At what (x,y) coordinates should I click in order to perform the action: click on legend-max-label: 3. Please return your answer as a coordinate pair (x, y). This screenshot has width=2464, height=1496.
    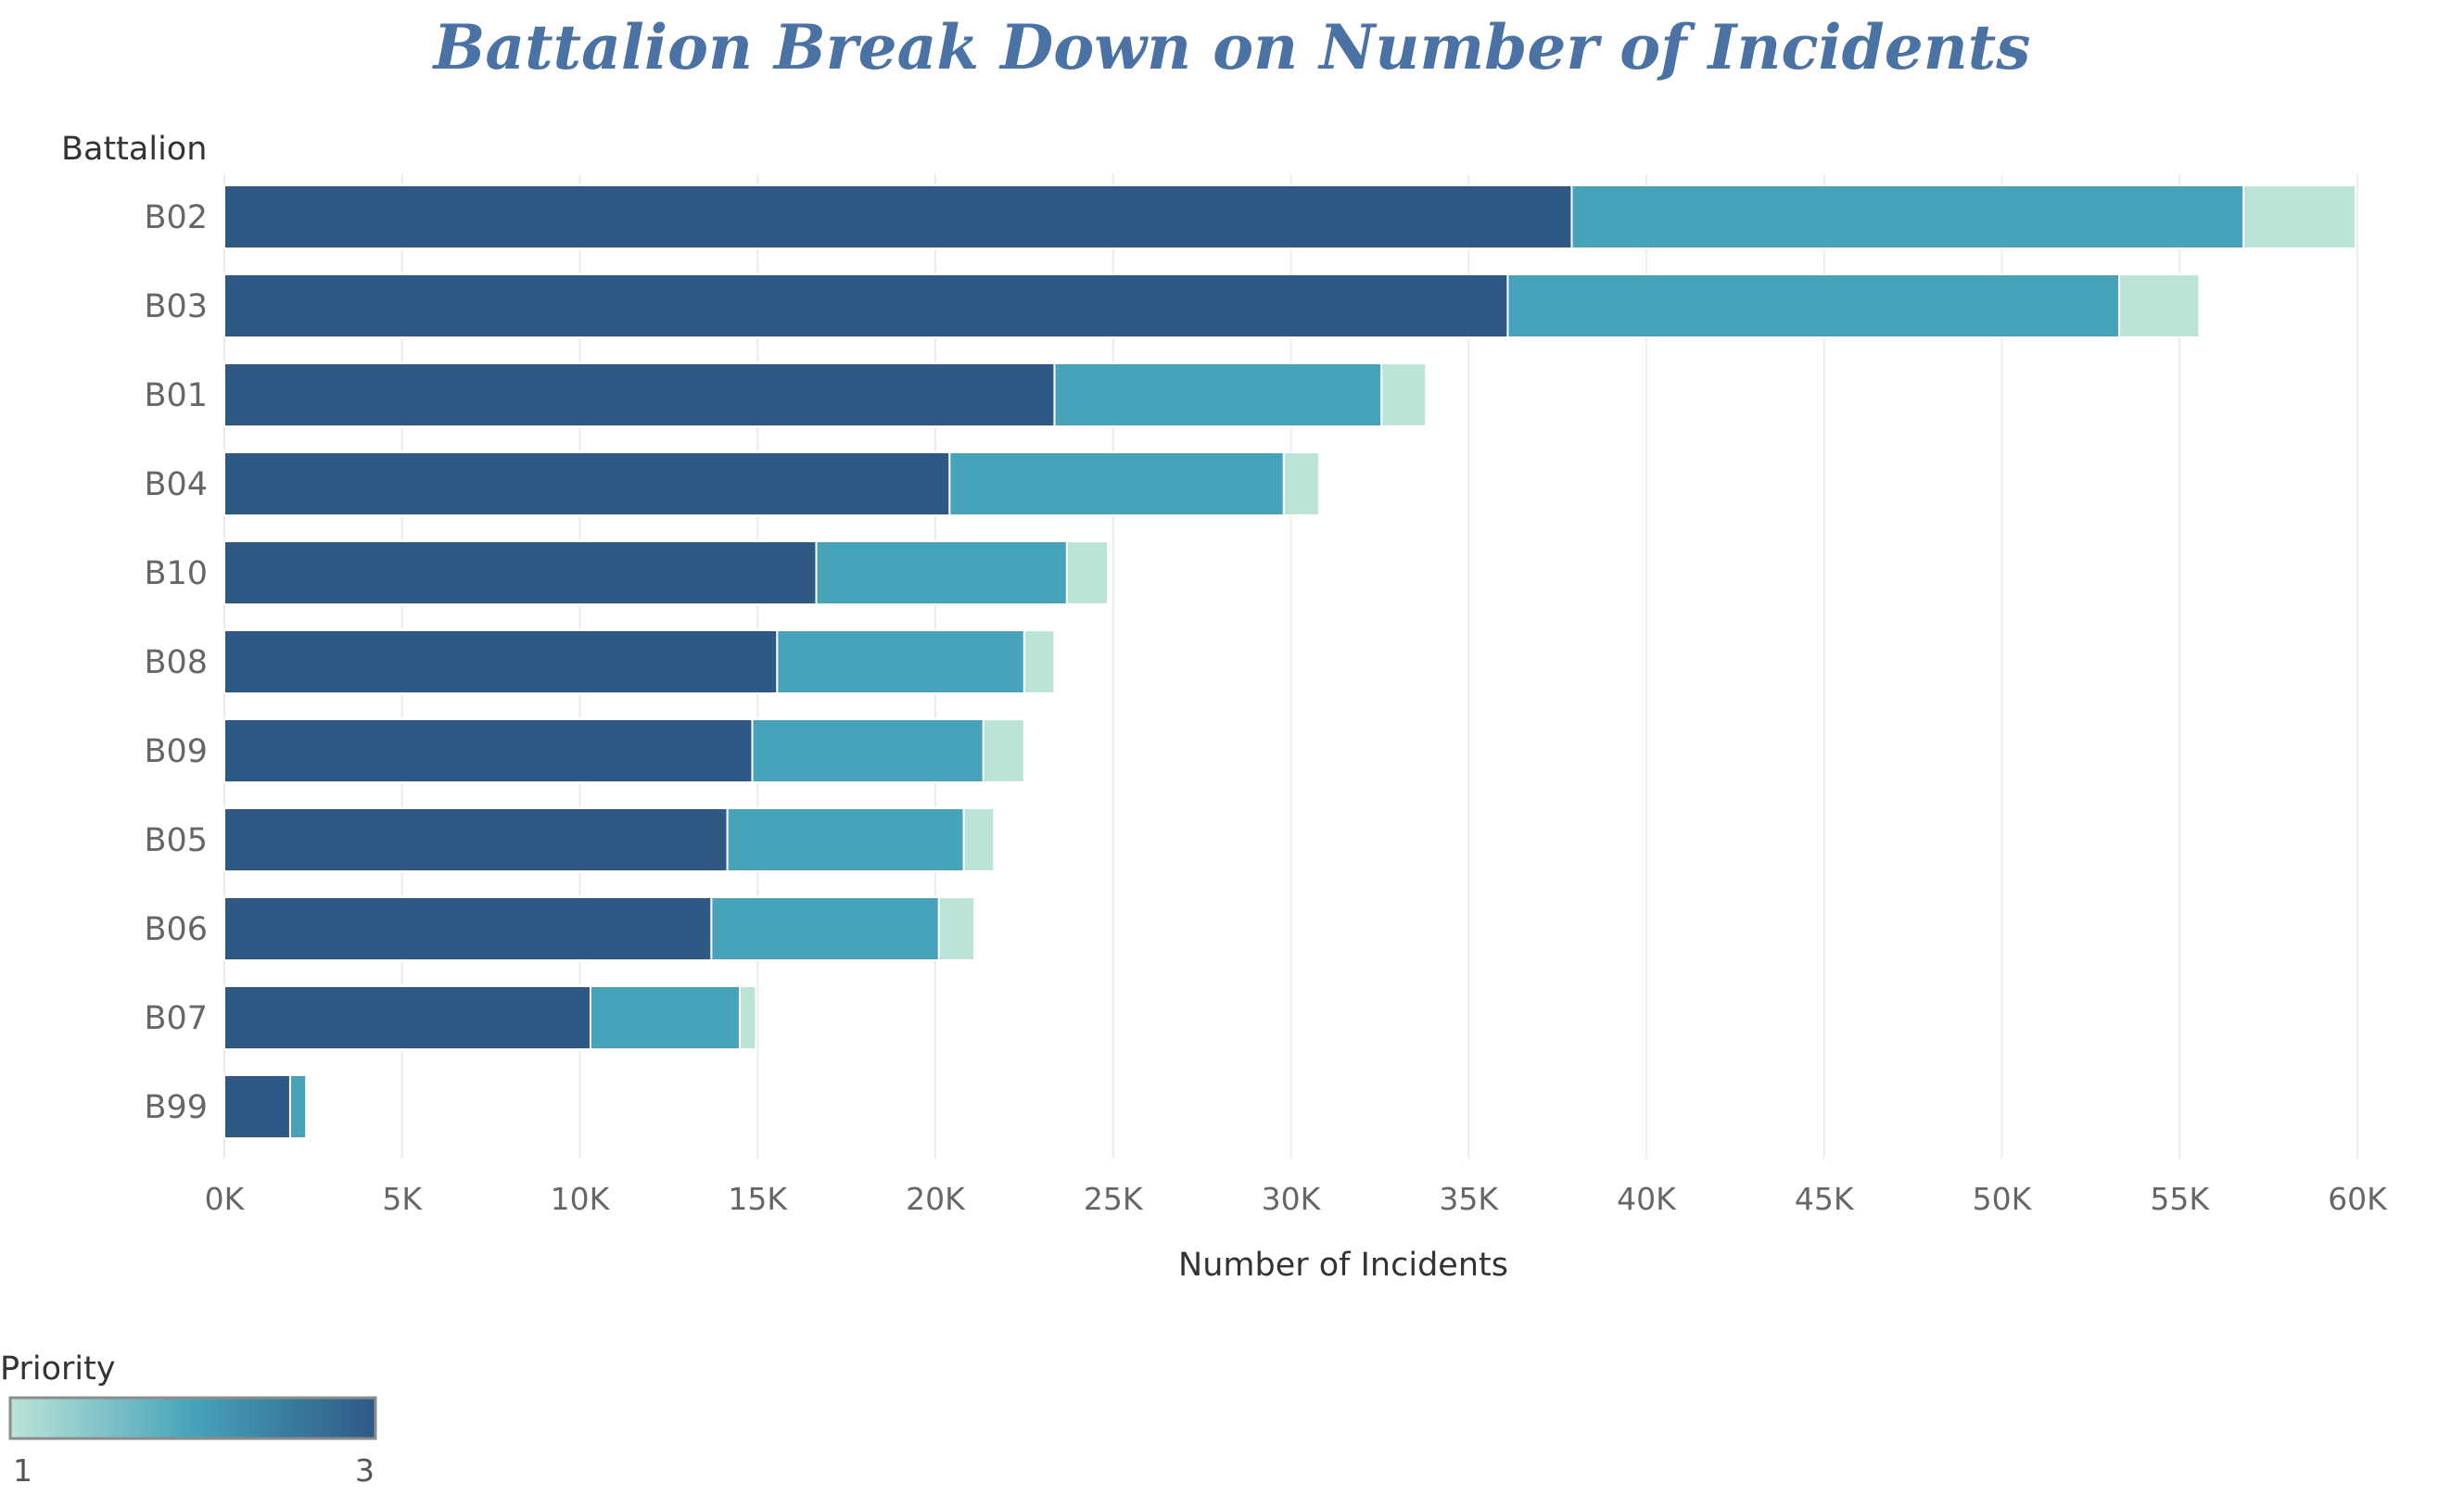
    Looking at the image, I should click on (365, 1470).